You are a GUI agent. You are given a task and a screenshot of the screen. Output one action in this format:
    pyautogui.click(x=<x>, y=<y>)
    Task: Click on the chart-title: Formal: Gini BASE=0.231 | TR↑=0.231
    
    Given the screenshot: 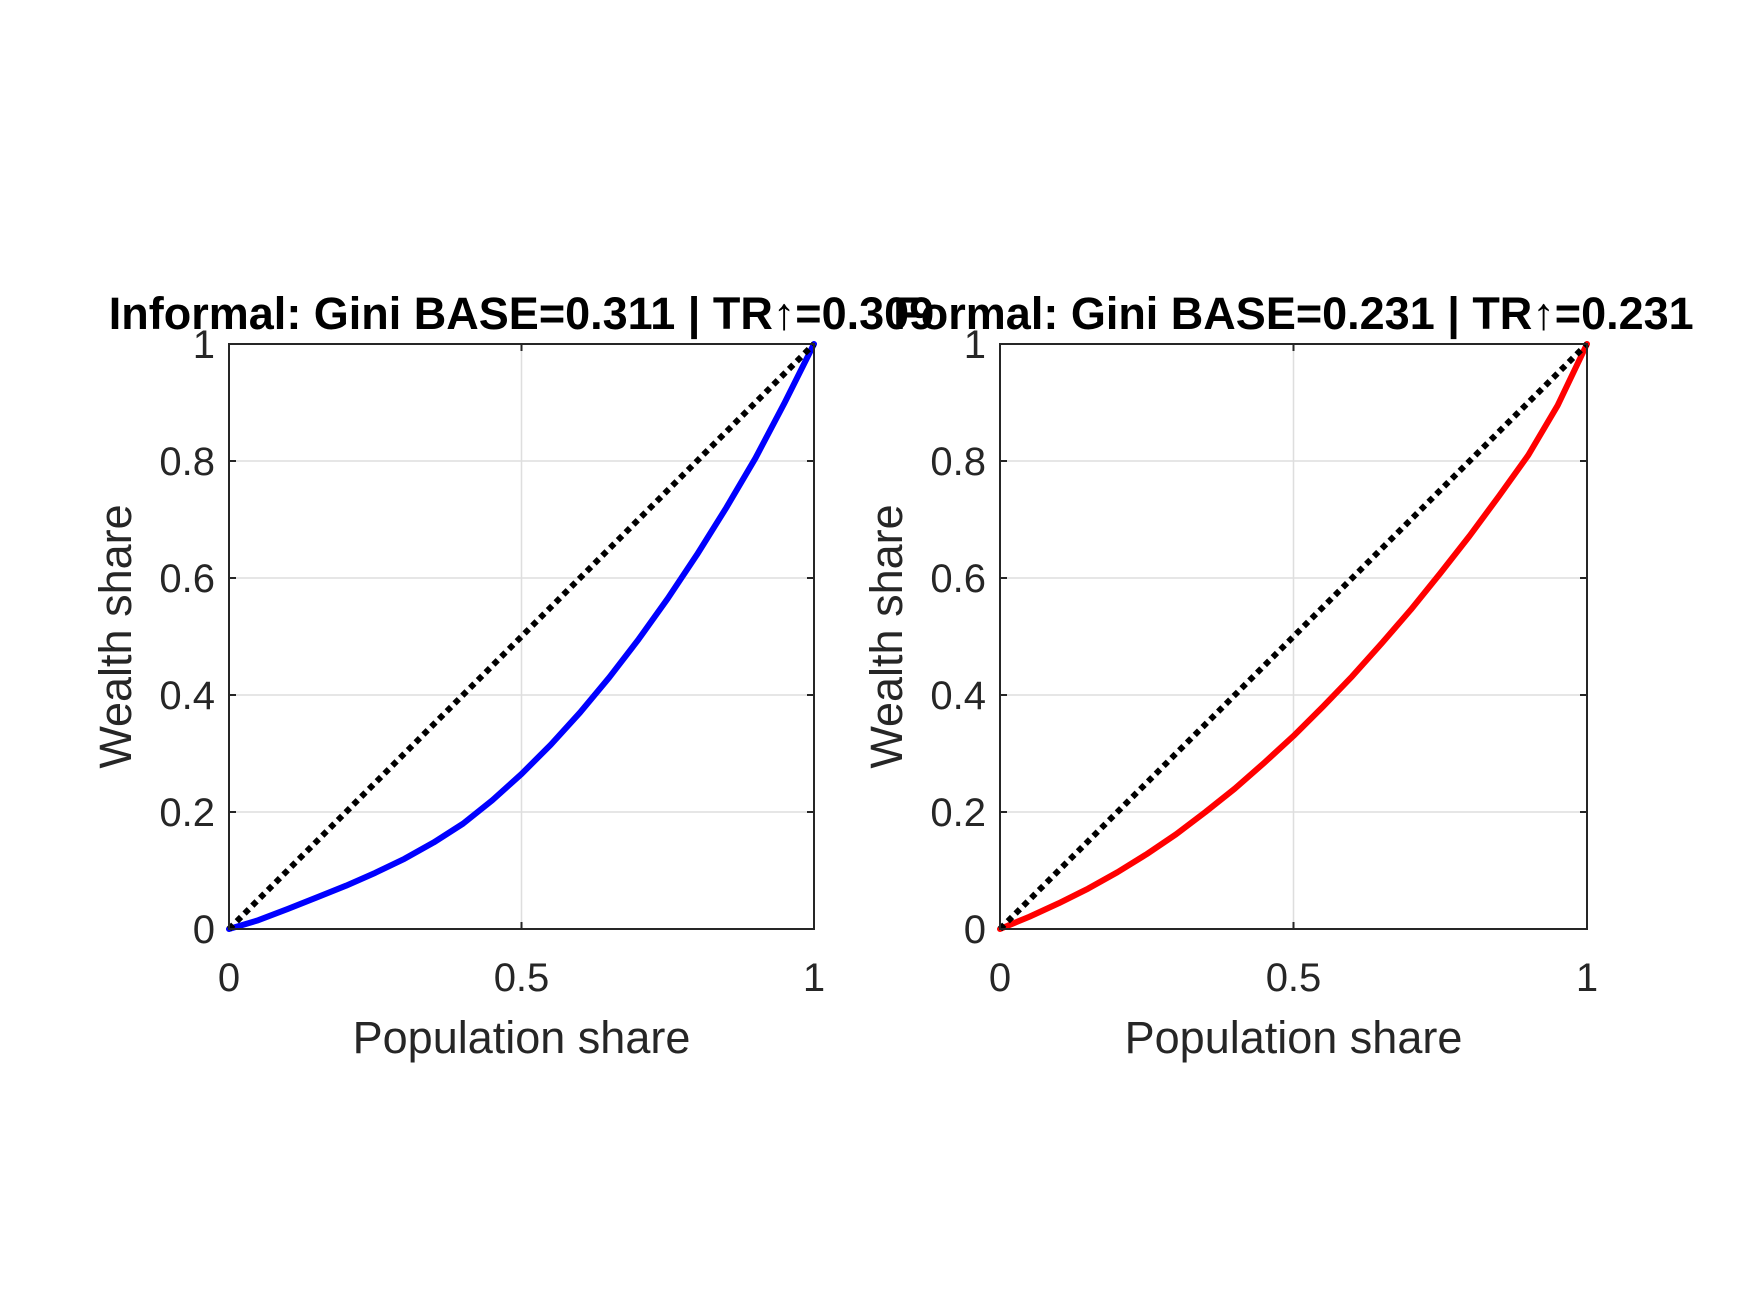 What is the action you would take?
    pyautogui.click(x=1293, y=314)
    